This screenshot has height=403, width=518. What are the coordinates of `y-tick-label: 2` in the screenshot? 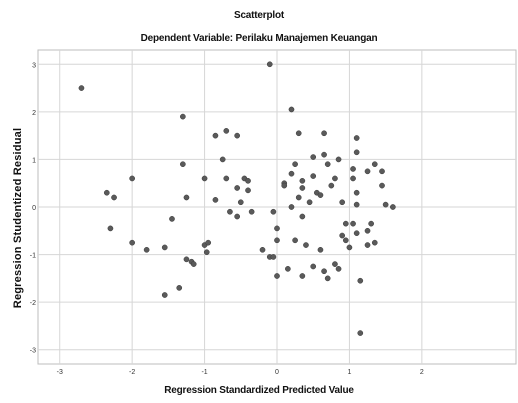 It's located at (34, 113).